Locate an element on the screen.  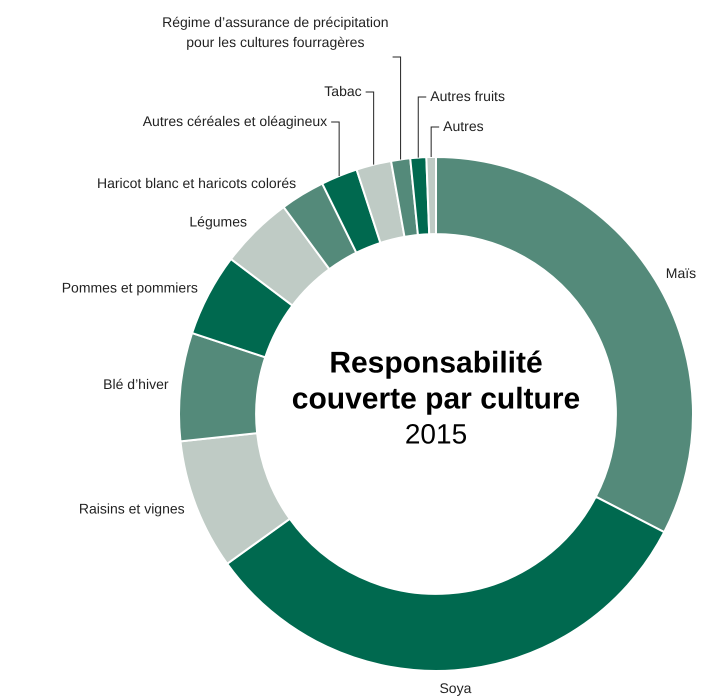
slice-label: Blé d’hiver is located at coordinates (136, 384).